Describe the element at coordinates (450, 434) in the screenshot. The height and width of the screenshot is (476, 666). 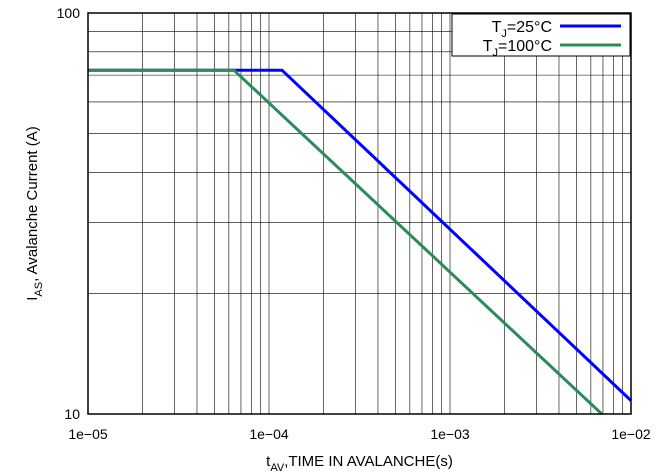
I see `x-tick-label: 1e−03` at that location.